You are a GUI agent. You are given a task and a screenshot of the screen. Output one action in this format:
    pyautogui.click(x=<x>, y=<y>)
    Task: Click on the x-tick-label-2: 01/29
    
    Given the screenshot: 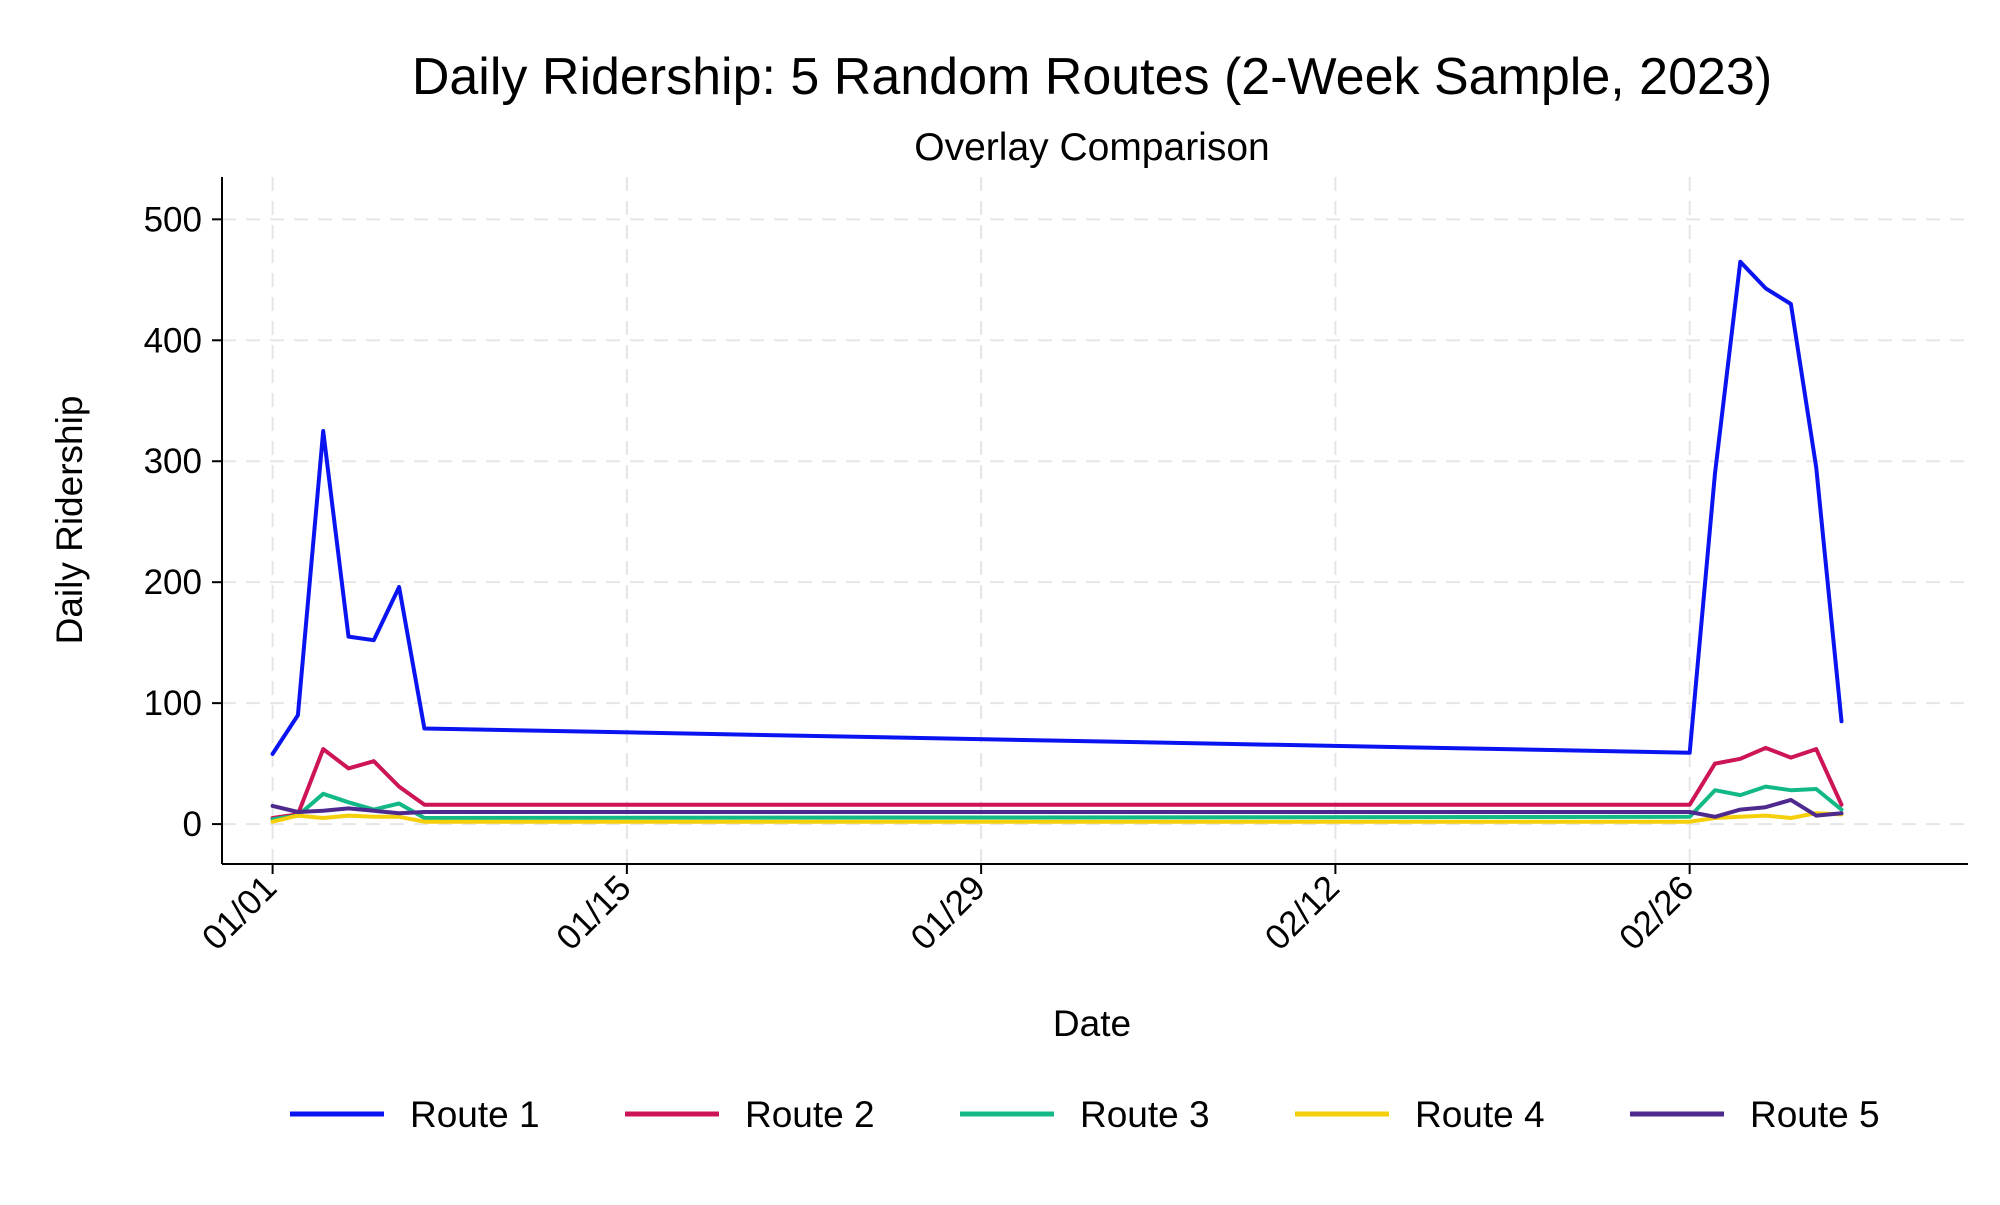 What is the action you would take?
    pyautogui.click(x=948, y=913)
    